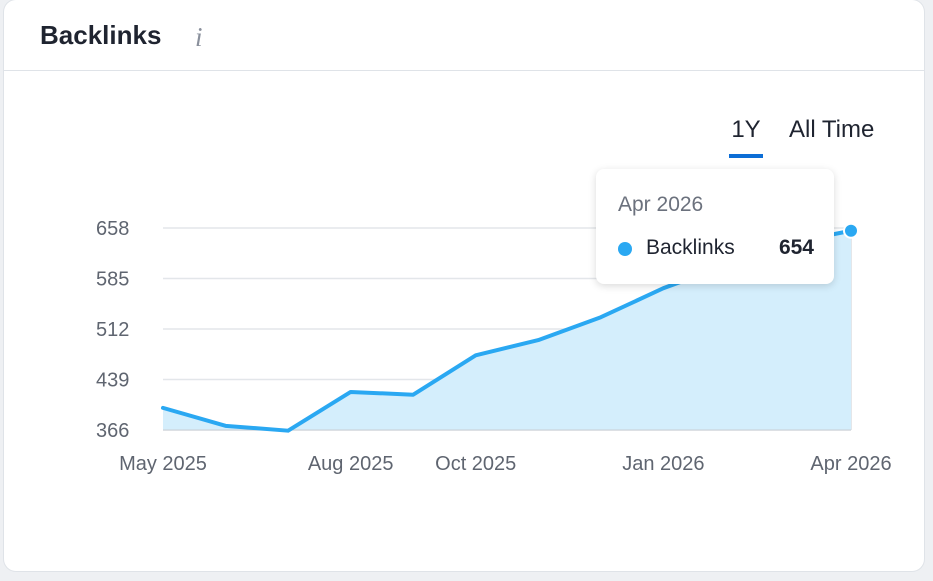  Describe the element at coordinates (199, 37) in the screenshot. I see `info-icon: i` at that location.